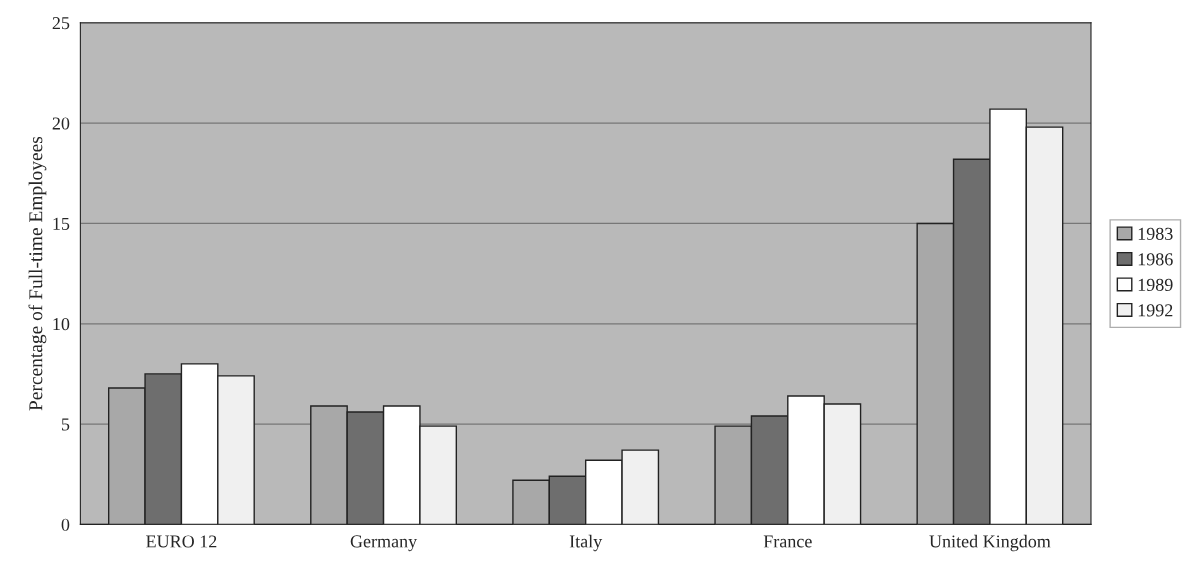 This screenshot has width=1182, height=570. I want to click on y-tick-label: 15, so click(61, 223).